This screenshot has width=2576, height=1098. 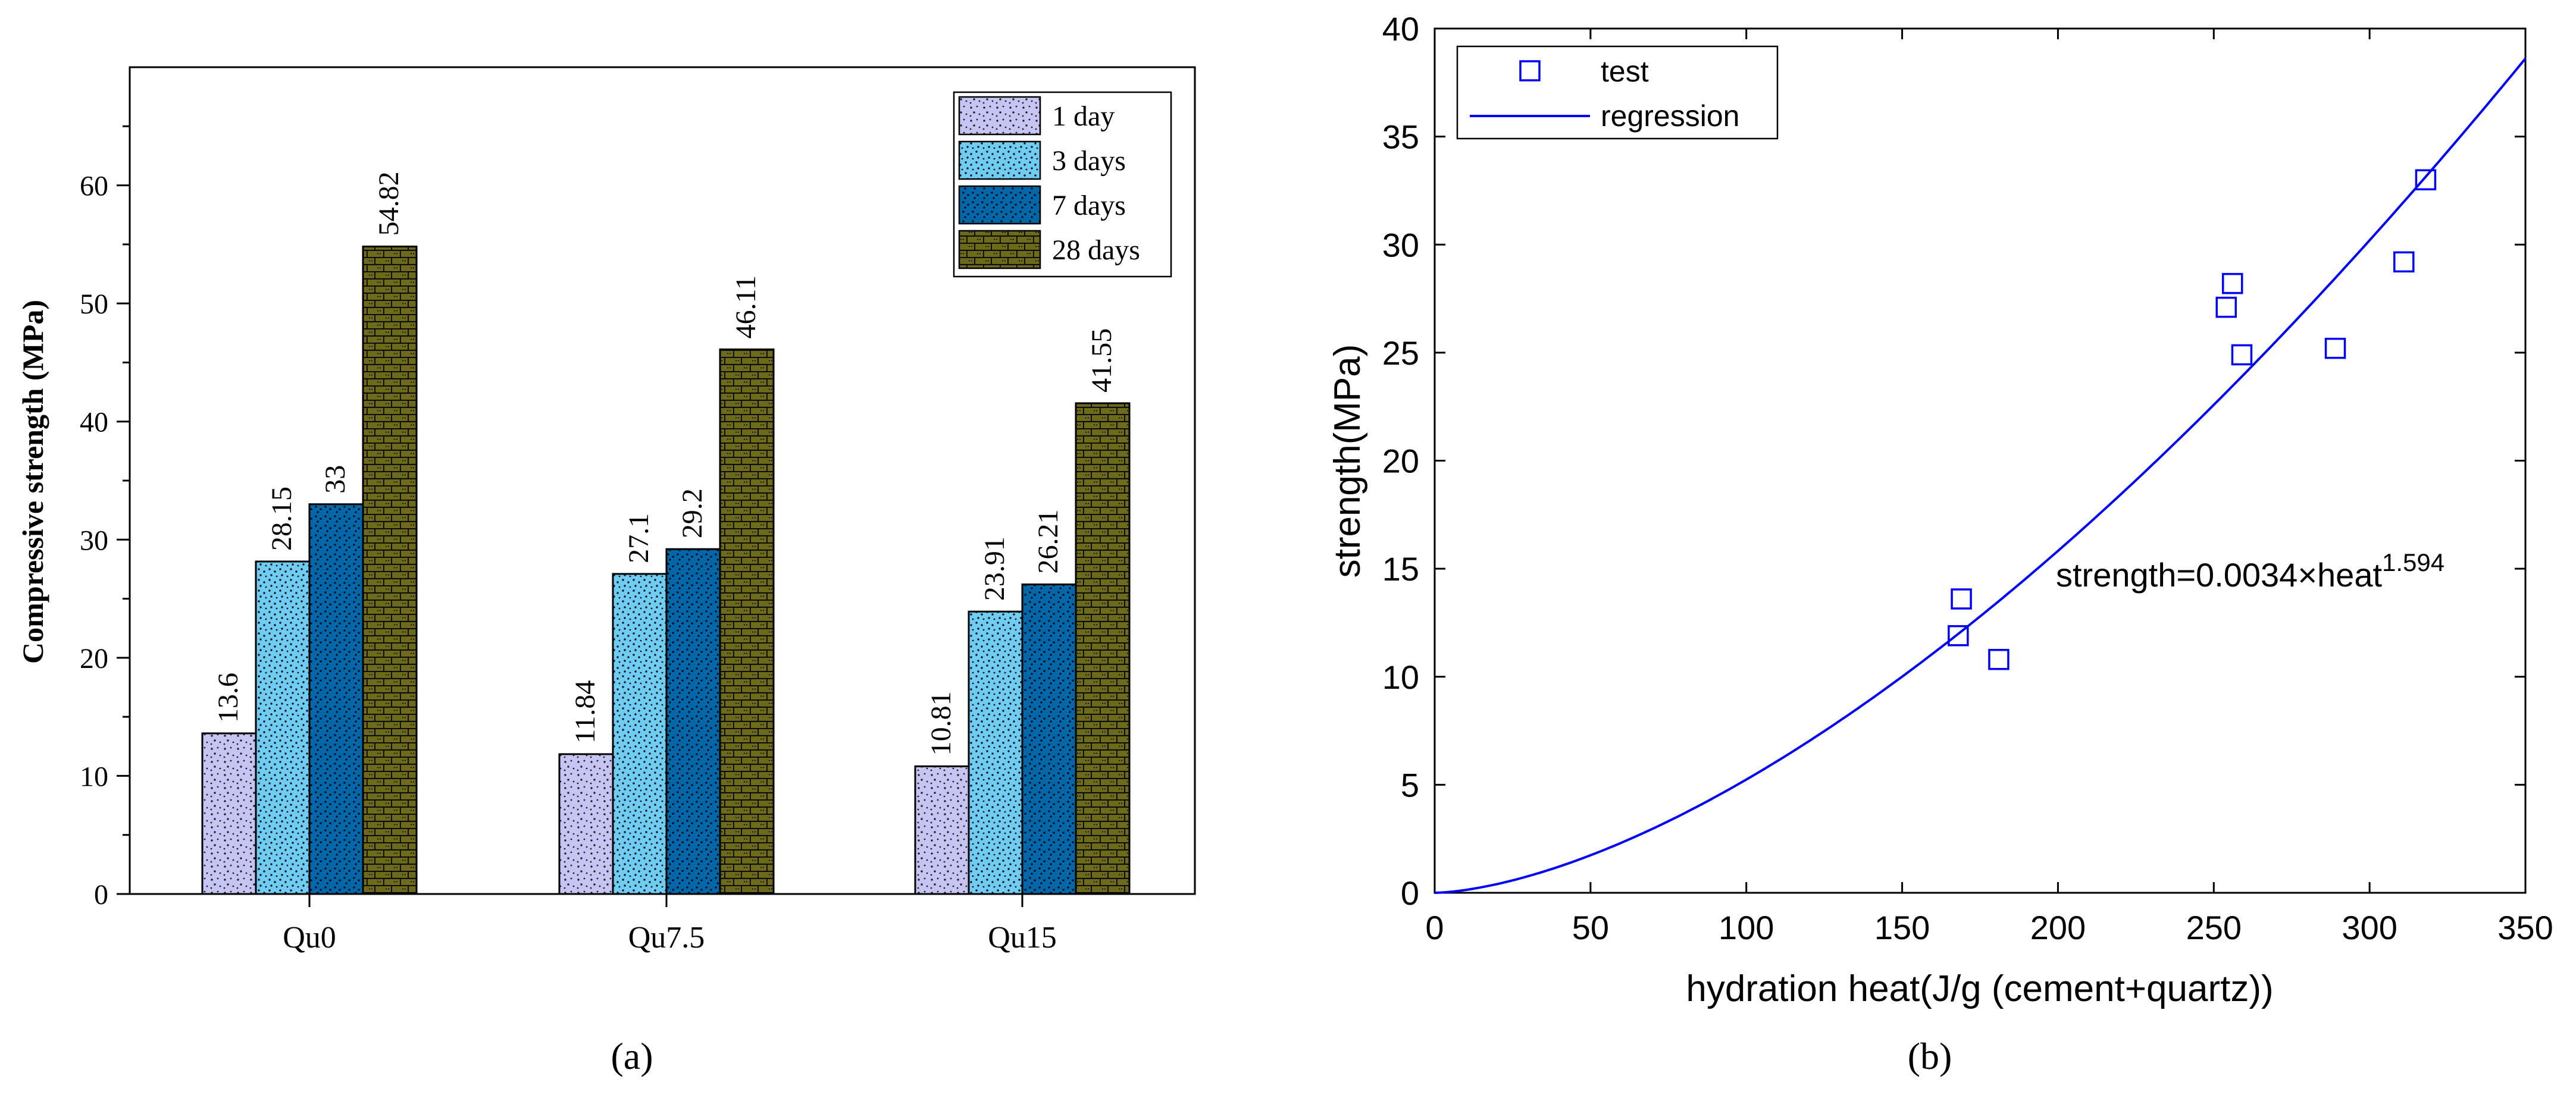 What do you see at coordinates (105, 518) in the screenshot?
I see `panel-a-y-ticks: 0 10 20 30 40 50 60` at bounding box center [105, 518].